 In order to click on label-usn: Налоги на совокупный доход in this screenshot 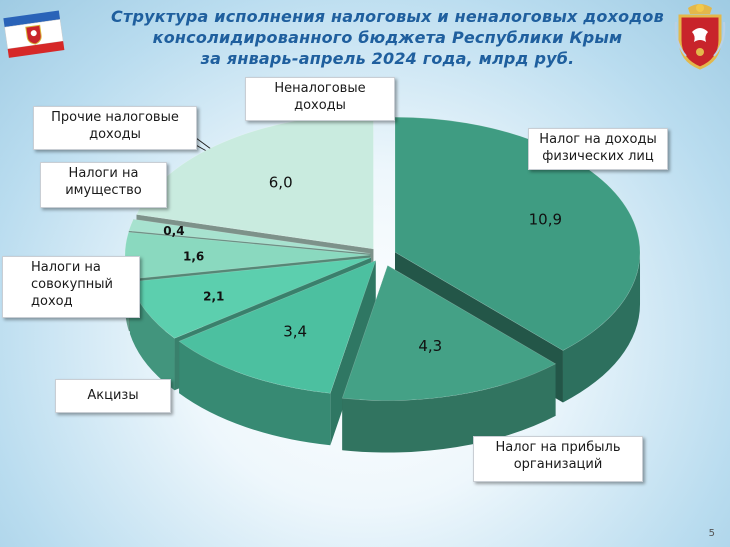, I will do `click(71, 287)`.